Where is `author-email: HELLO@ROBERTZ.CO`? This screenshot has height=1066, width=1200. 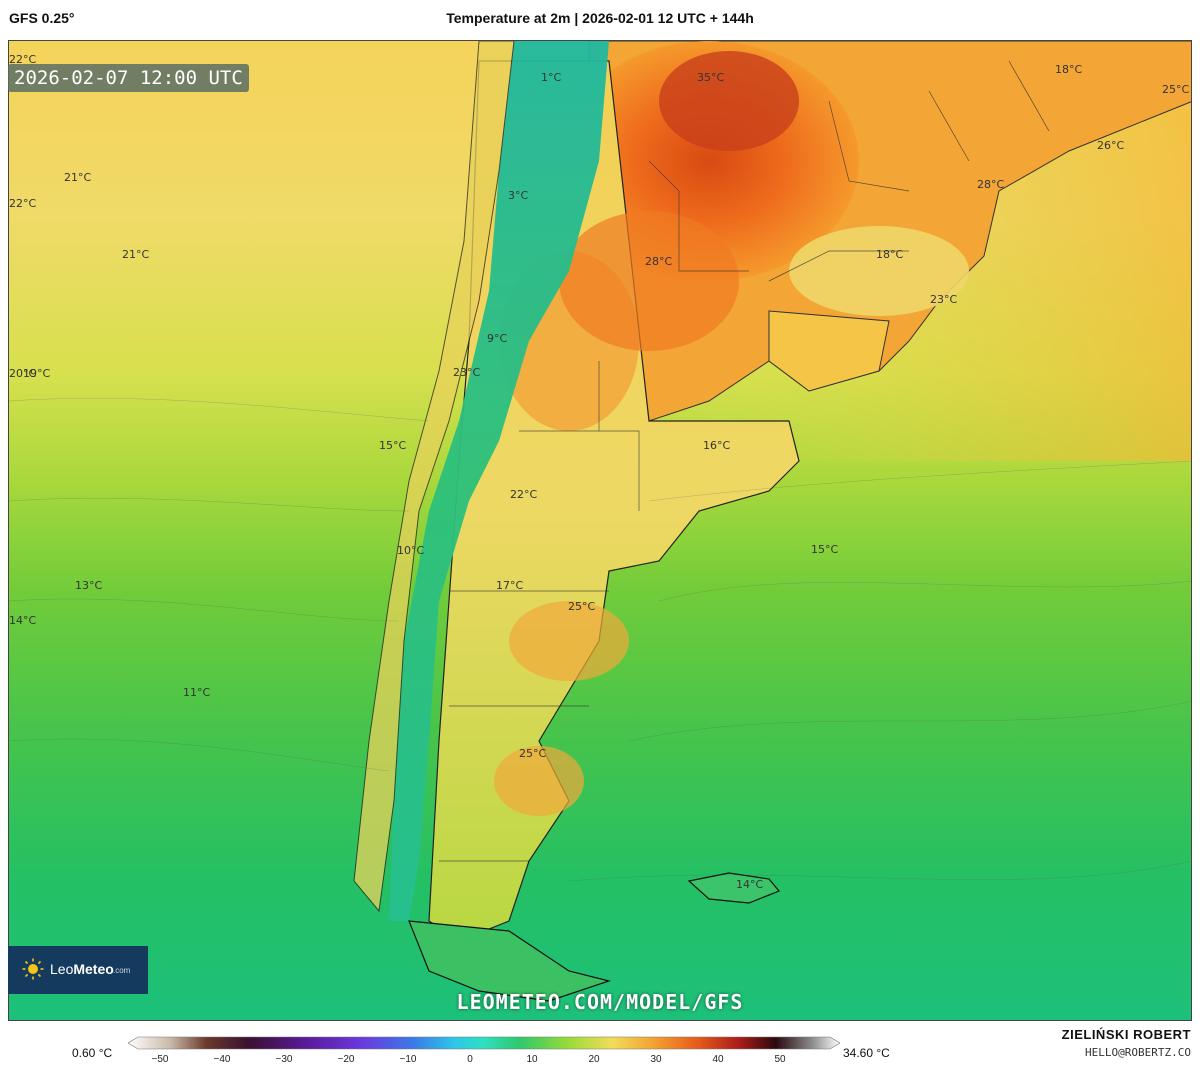 author-email: HELLO@ROBERTZ.CO is located at coordinates (1138, 1052).